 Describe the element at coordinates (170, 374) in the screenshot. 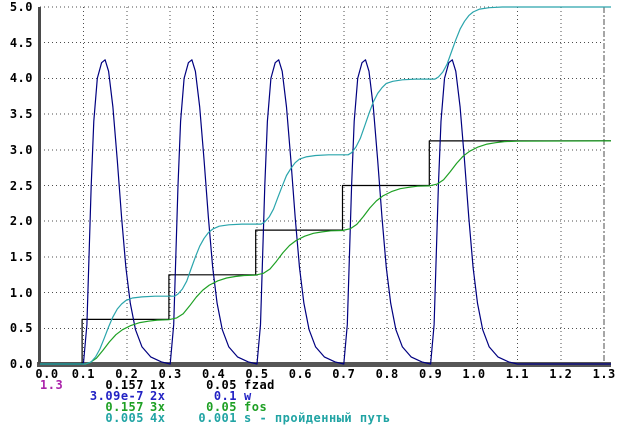

I see `x-tick-label: 0.3` at that location.